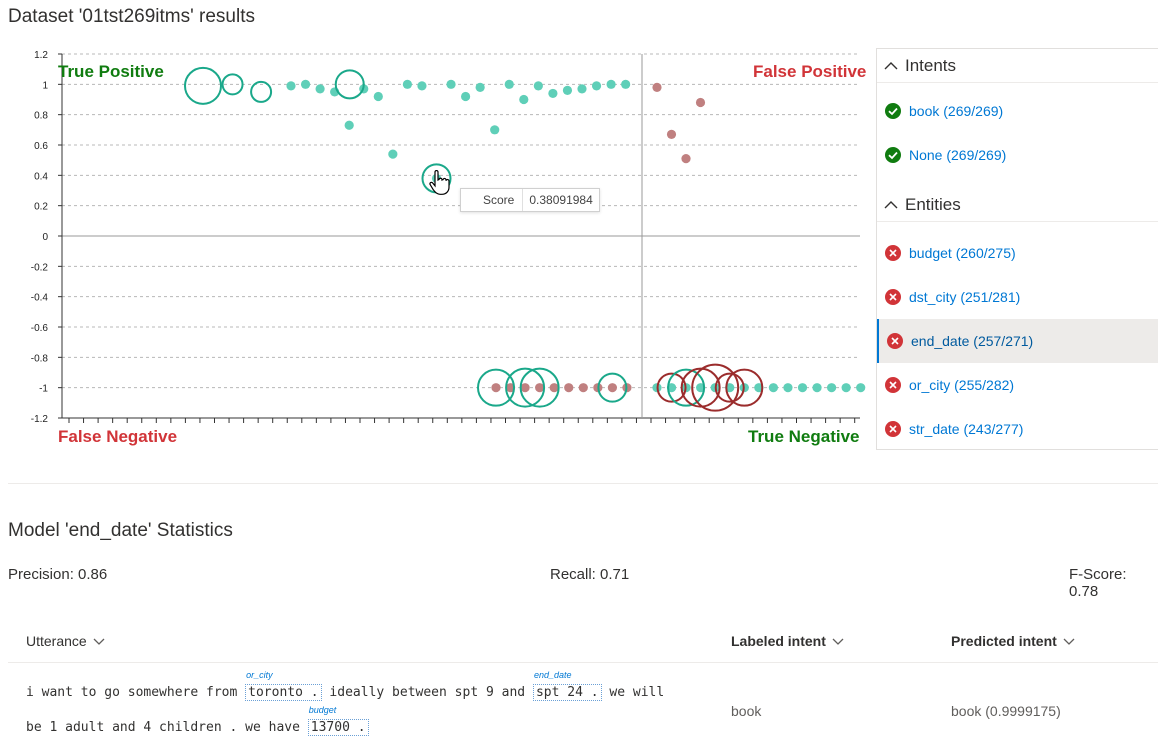 Image resolution: width=1158 pixels, height=751 pixels. I want to click on entity-text: 13700 ., so click(338, 727).